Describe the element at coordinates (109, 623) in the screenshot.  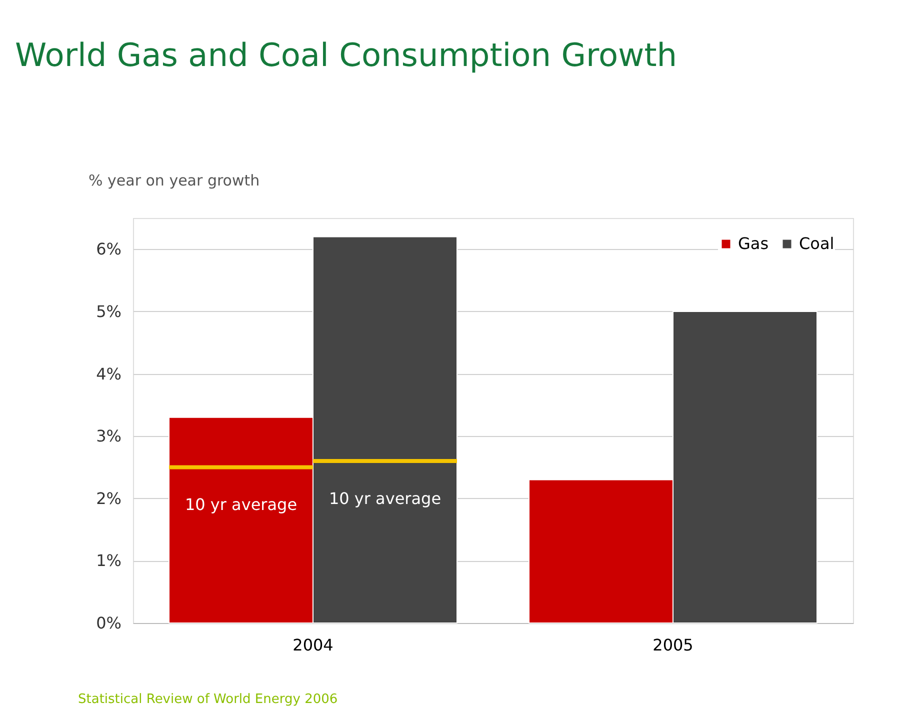
I see `y-tick-label: 0%` at that location.